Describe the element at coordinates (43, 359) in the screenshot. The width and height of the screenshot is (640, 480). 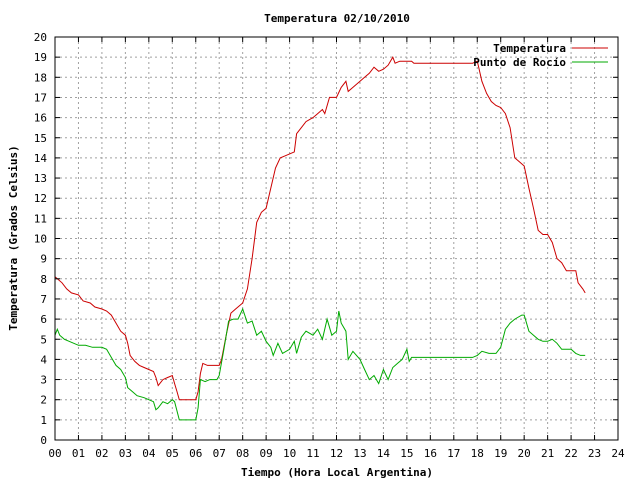
I see `y-tick-label: 4` at that location.